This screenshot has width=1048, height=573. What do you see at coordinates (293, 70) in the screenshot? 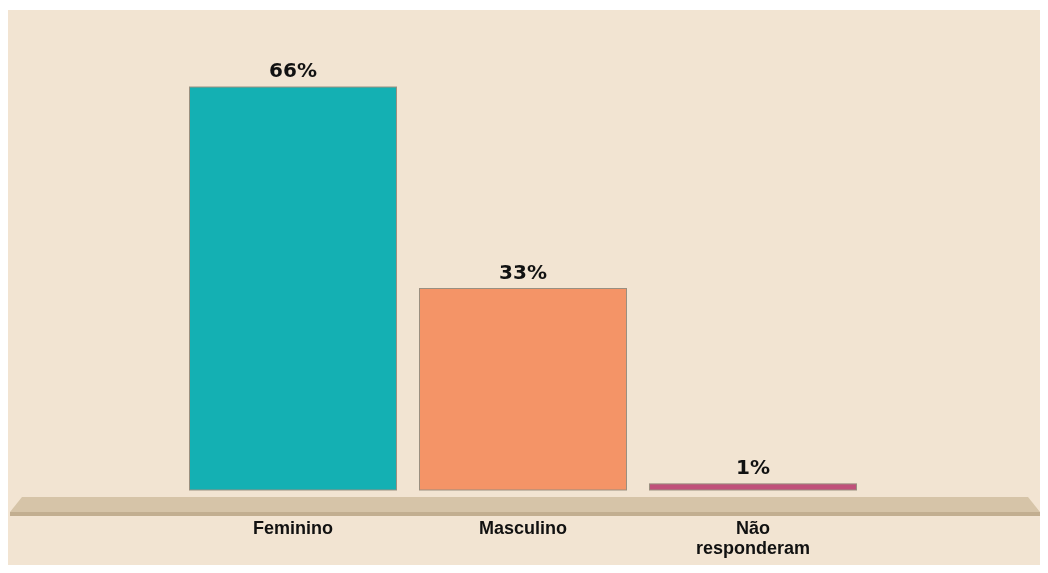
I see `data-label: 66%` at bounding box center [293, 70].